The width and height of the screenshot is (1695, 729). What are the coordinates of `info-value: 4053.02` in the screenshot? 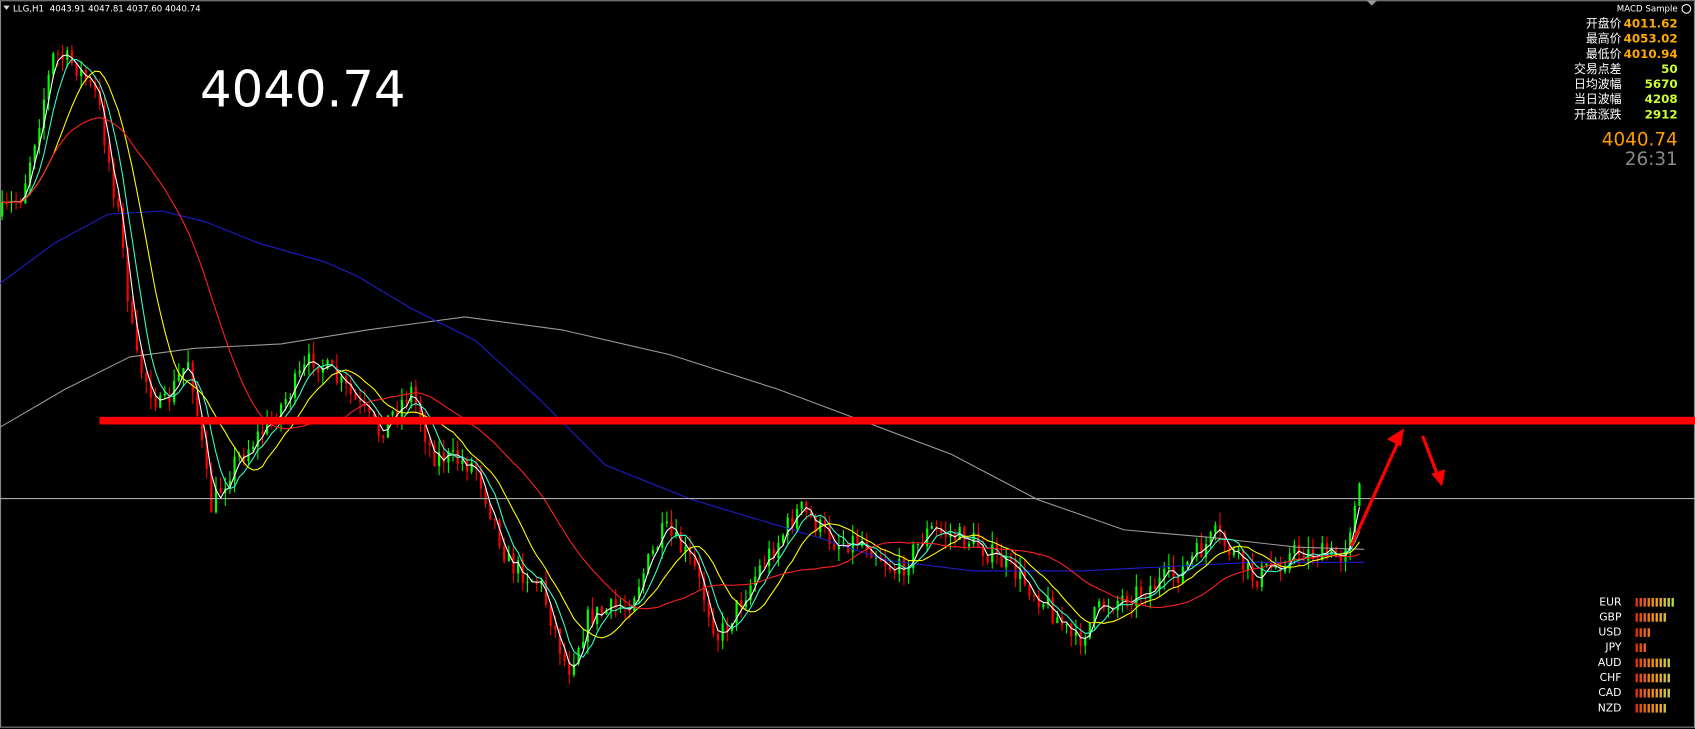 It's located at (1651, 39).